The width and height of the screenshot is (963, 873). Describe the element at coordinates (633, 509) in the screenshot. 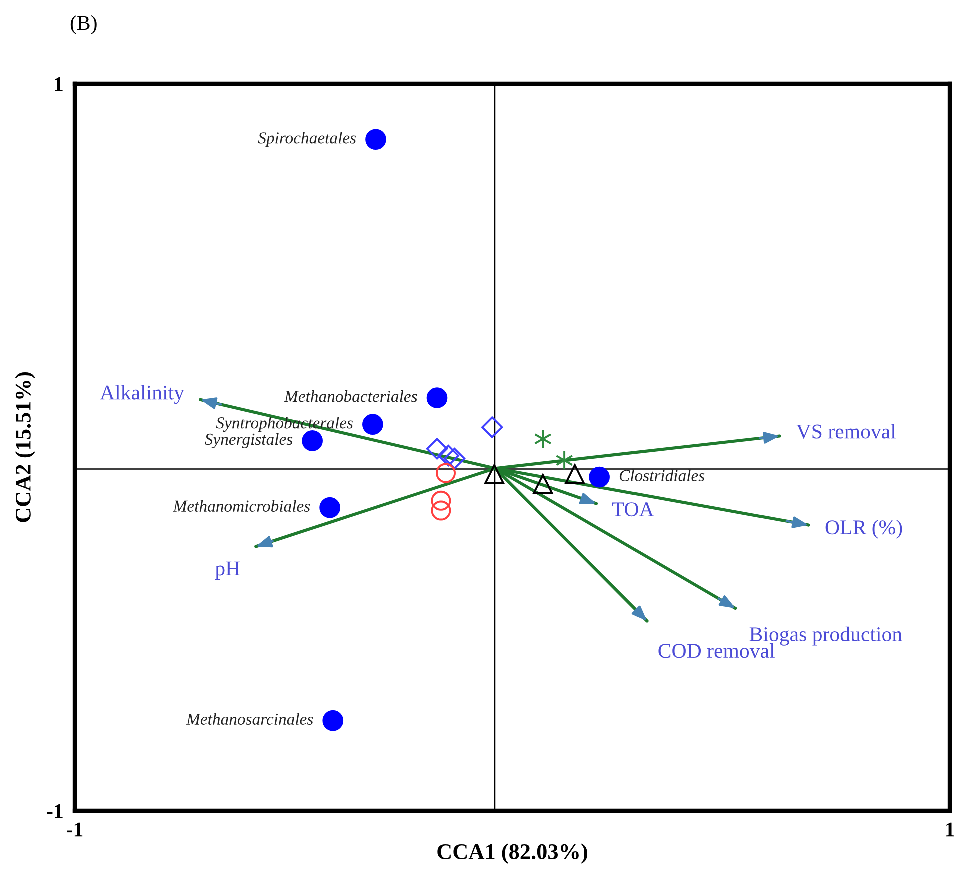

I see `series-label: TOA` at that location.